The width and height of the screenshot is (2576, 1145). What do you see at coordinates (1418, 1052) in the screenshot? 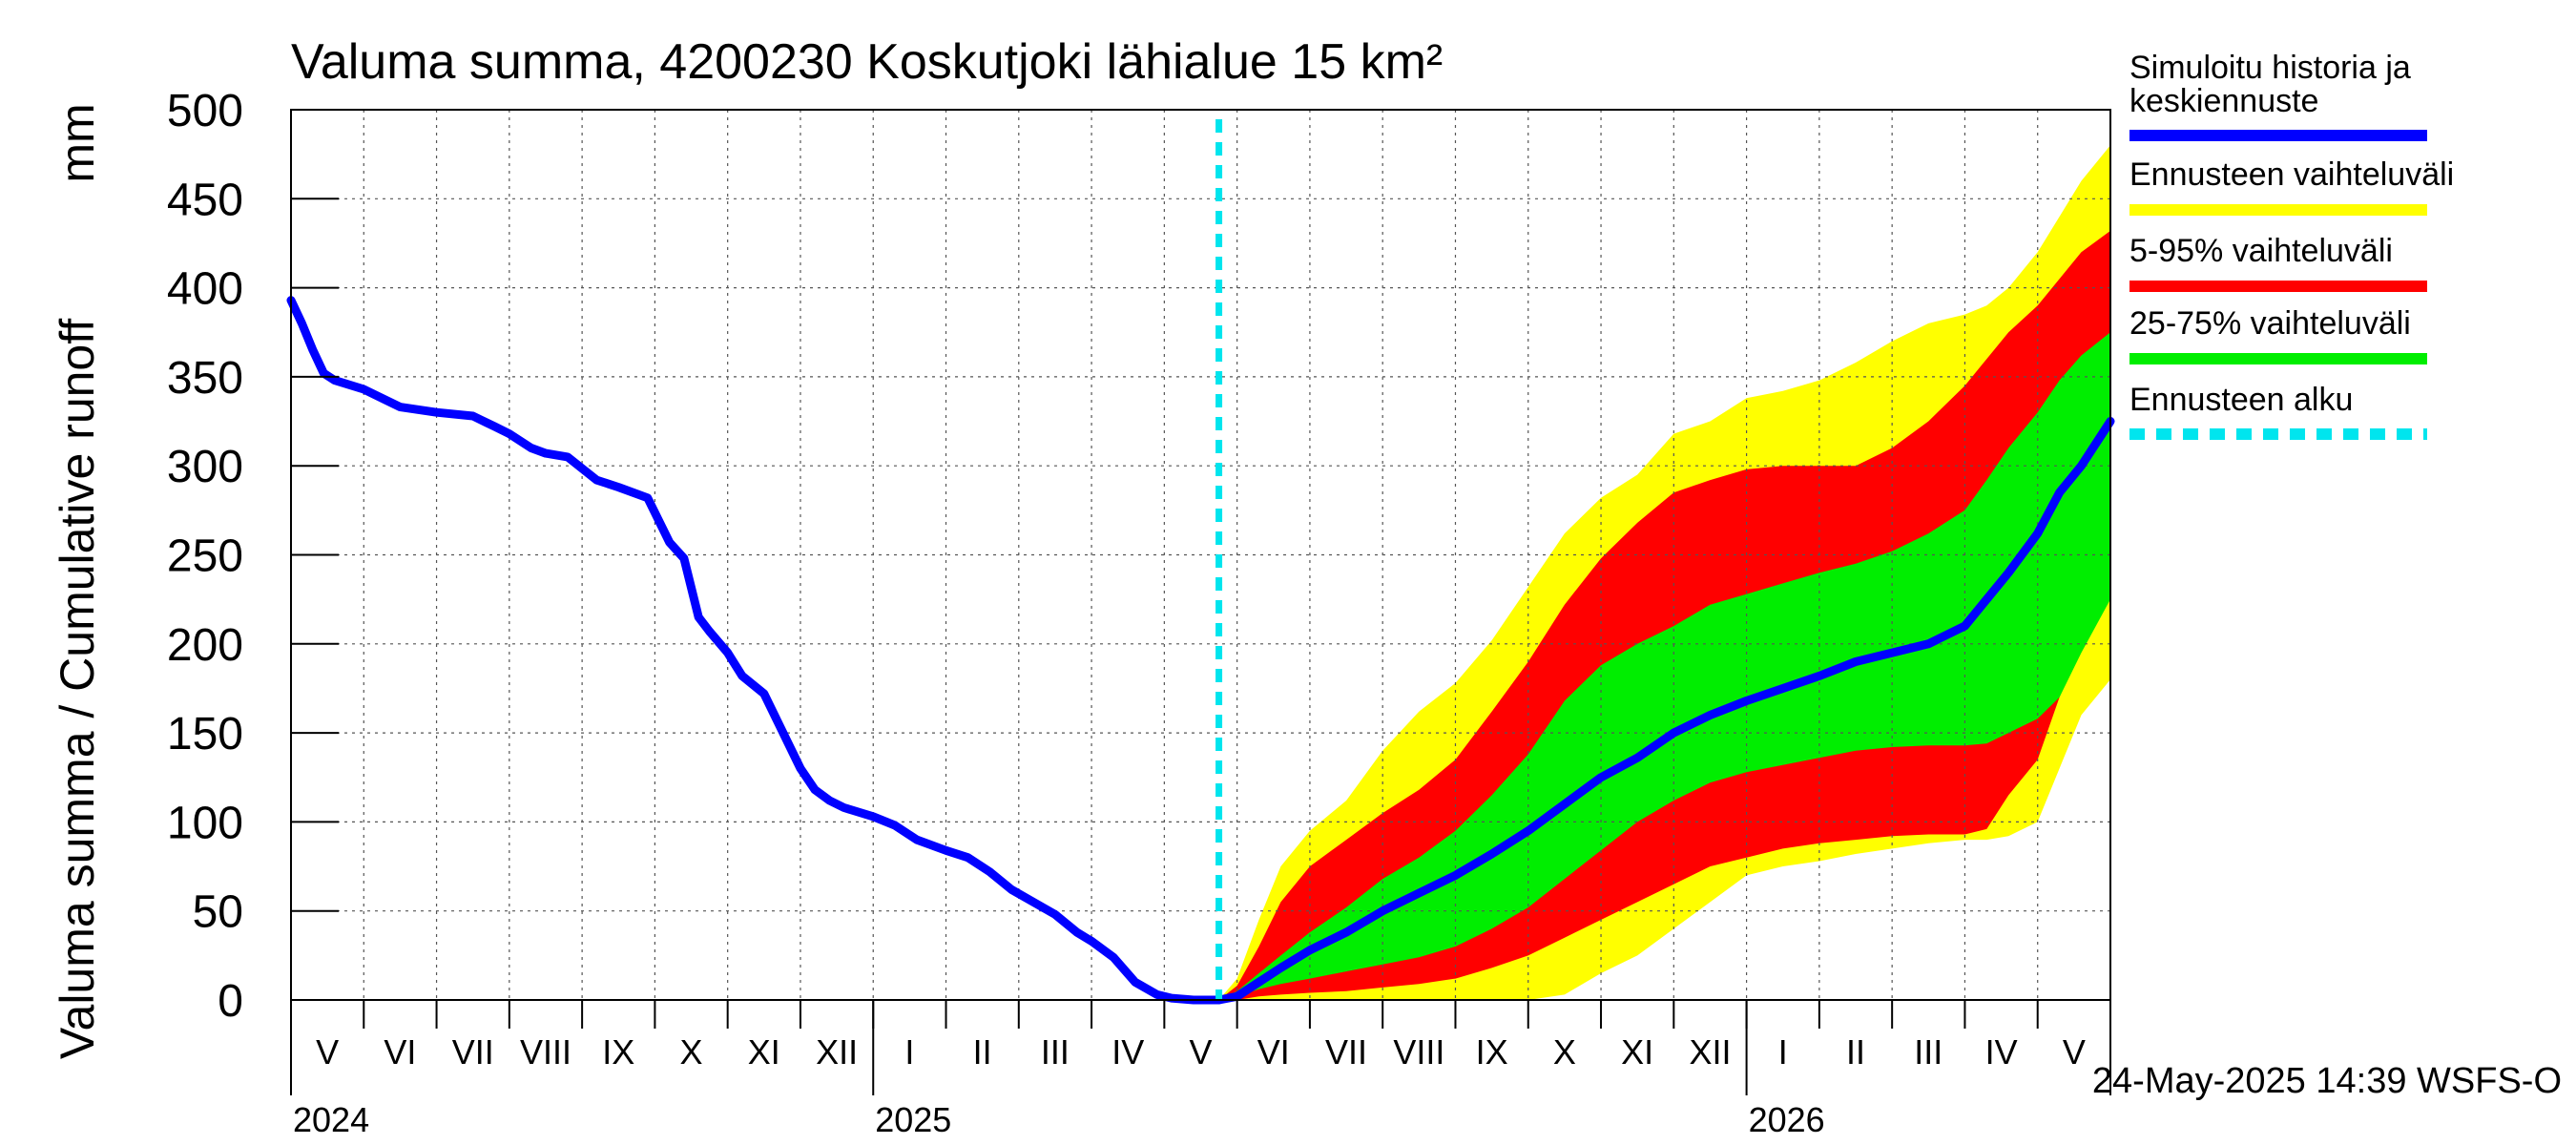
I see `month-label-15: VIII` at bounding box center [1418, 1052].